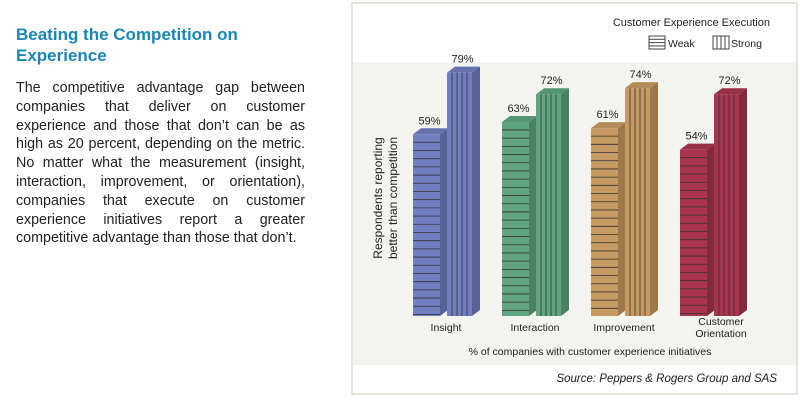  I want to click on category-label: Insight, so click(446, 328).